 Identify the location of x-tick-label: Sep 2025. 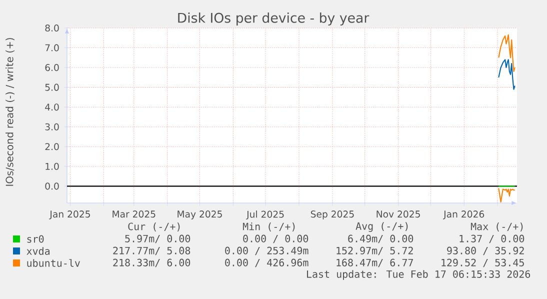
(332, 215).